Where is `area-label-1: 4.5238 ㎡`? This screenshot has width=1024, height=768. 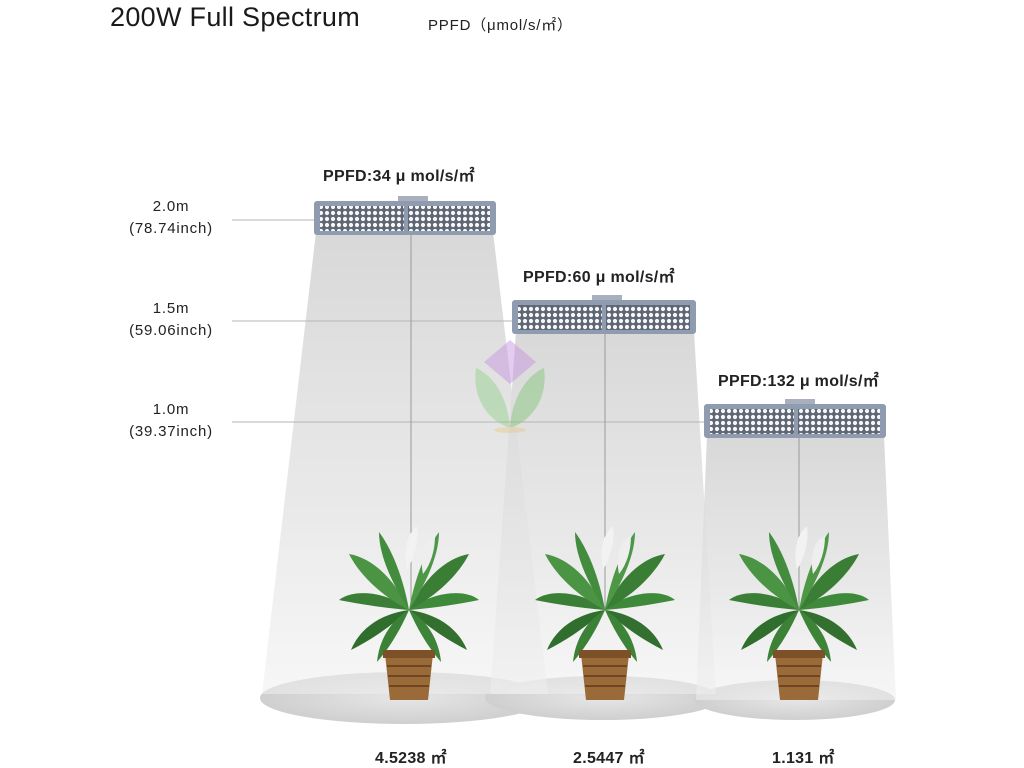
area-label-1: 4.5238 ㎡ is located at coordinates (411, 758).